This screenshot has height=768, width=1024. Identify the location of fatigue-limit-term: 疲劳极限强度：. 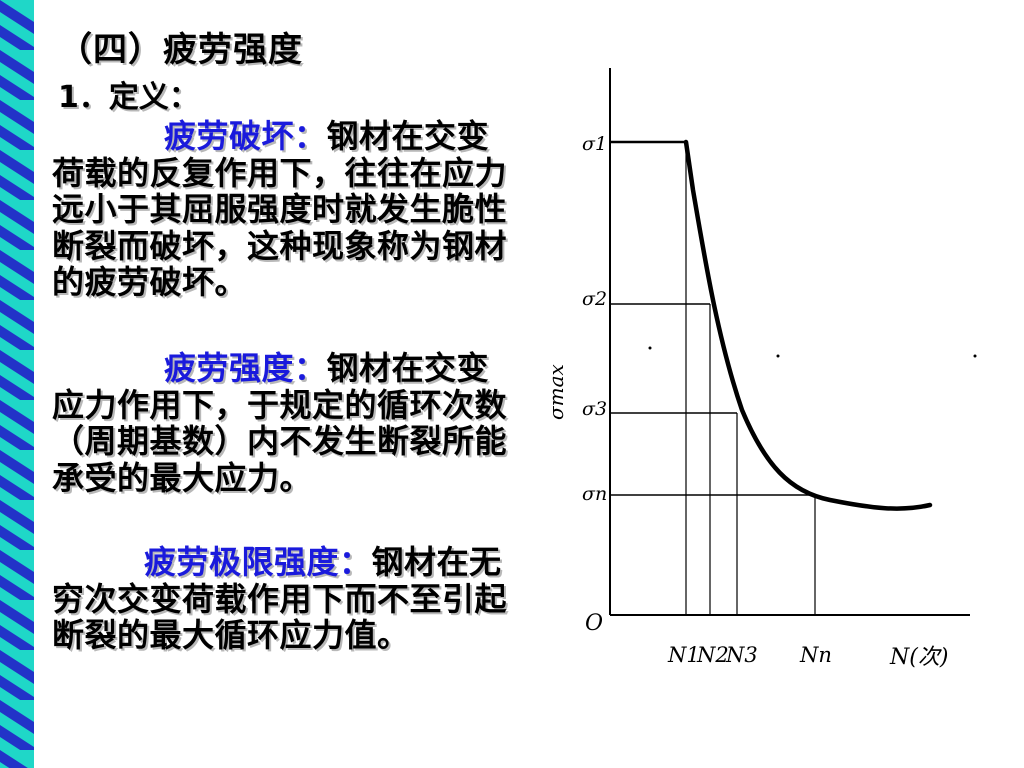
(258, 562).